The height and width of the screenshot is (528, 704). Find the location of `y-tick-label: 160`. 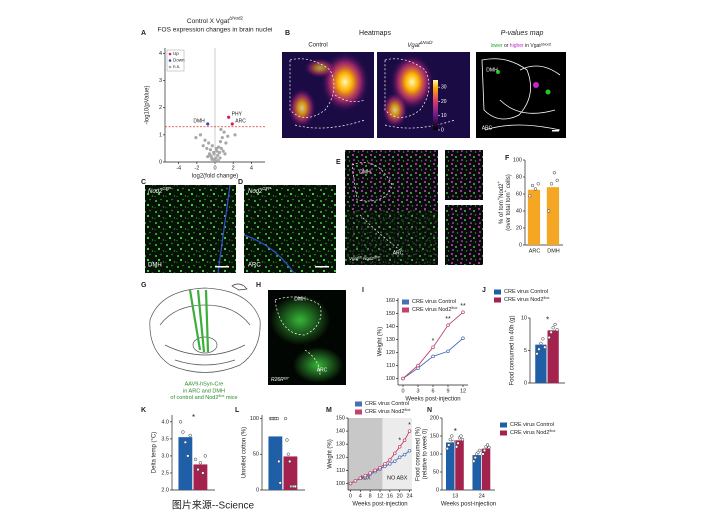

y-tick-label: 160 is located at coordinates (390, 301).